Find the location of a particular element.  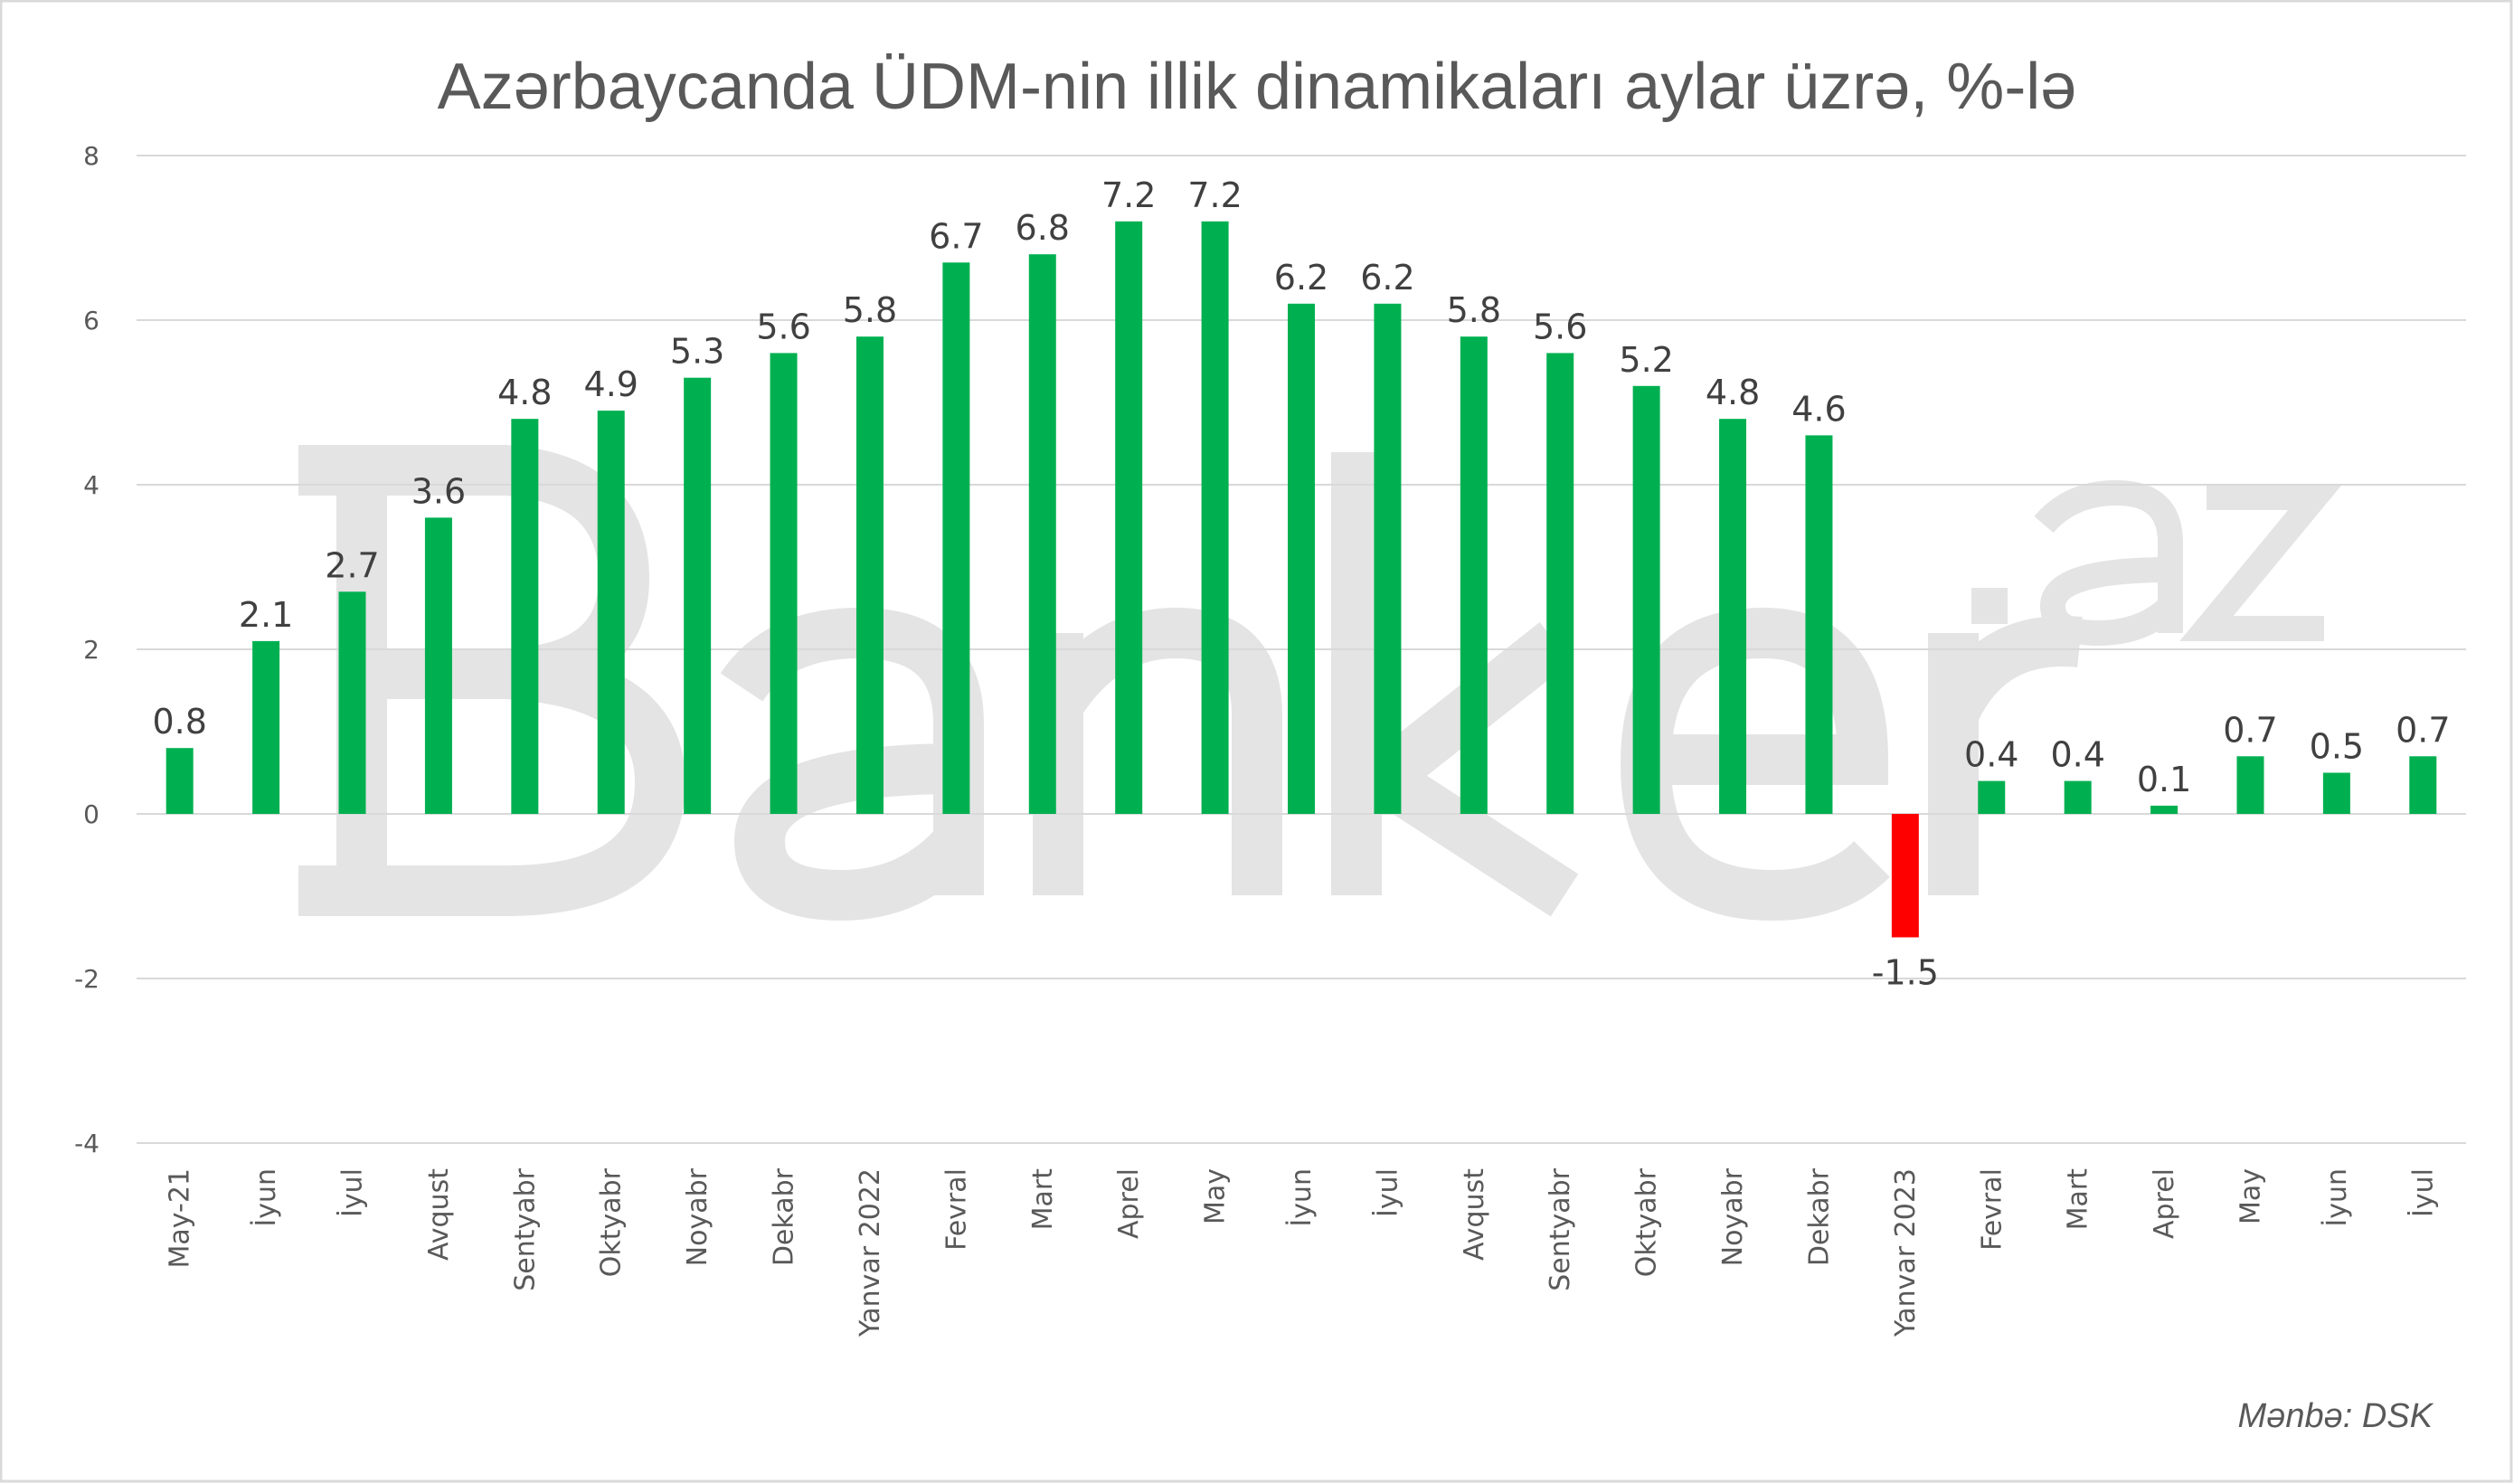

y-tick-label: 0 is located at coordinates (91, 814).